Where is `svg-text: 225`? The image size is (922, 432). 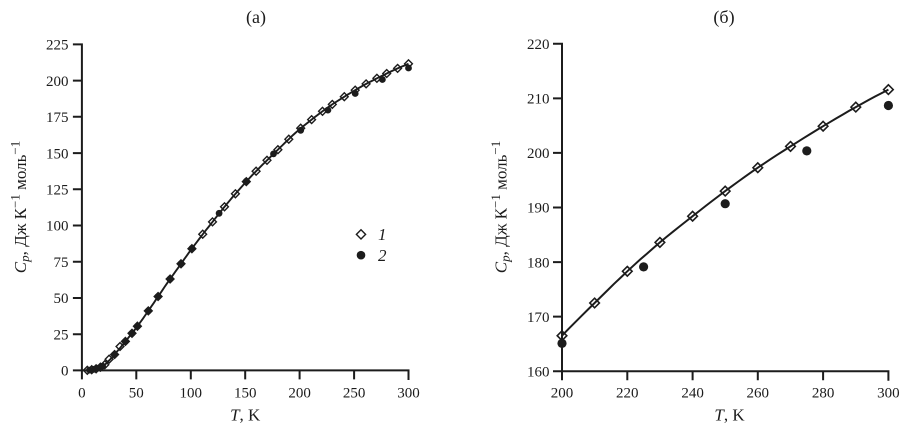
svg-text: 225 is located at coordinates (57, 46).